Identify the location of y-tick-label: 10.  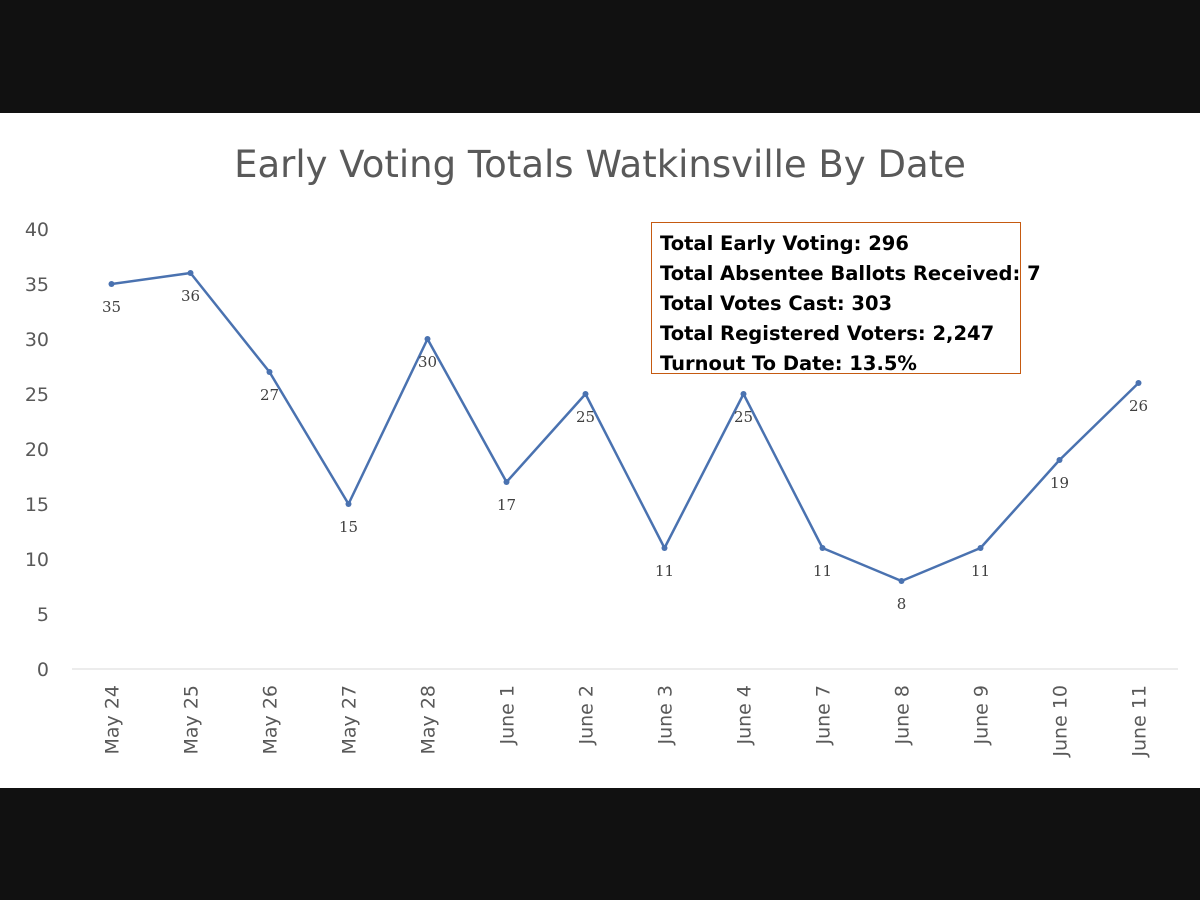
(37, 560).